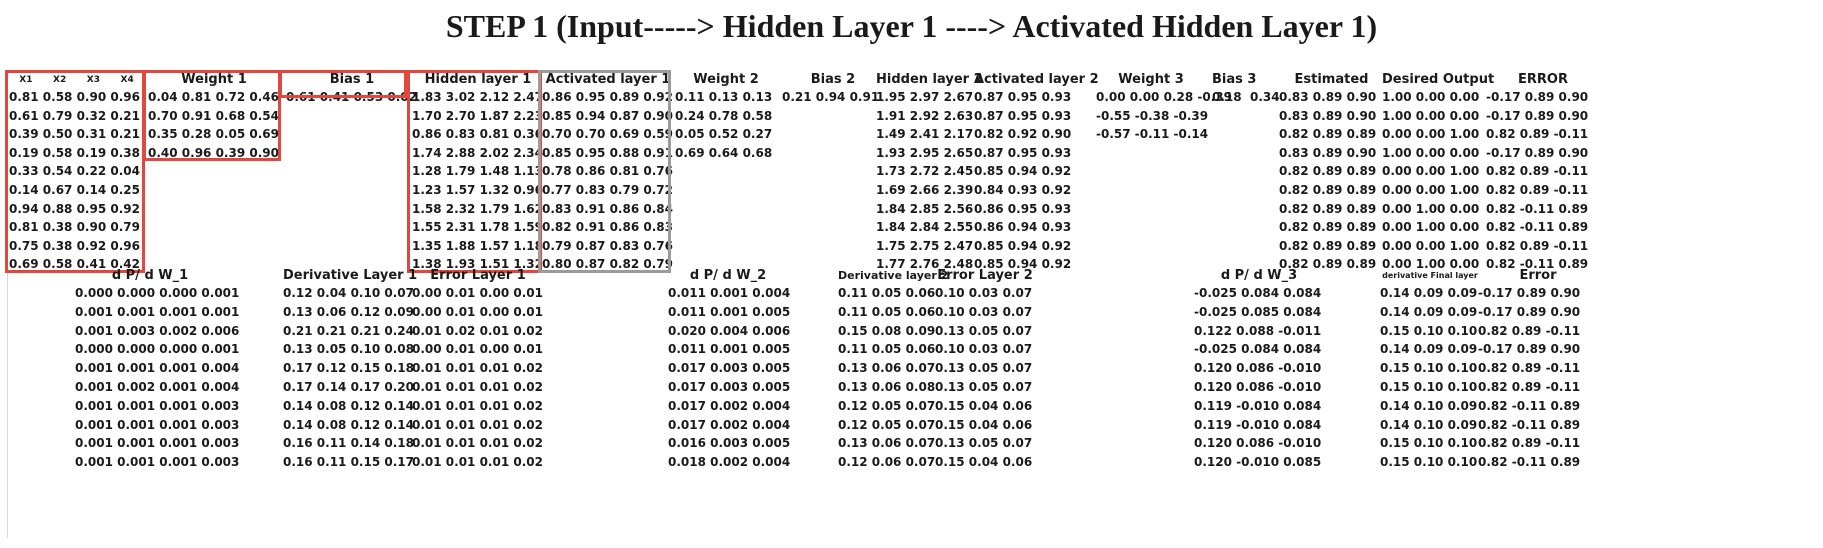  Describe the element at coordinates (477, 171) in the screenshot. I see `matrix-row: 1.28 1.79 1.48 1.13` at that location.